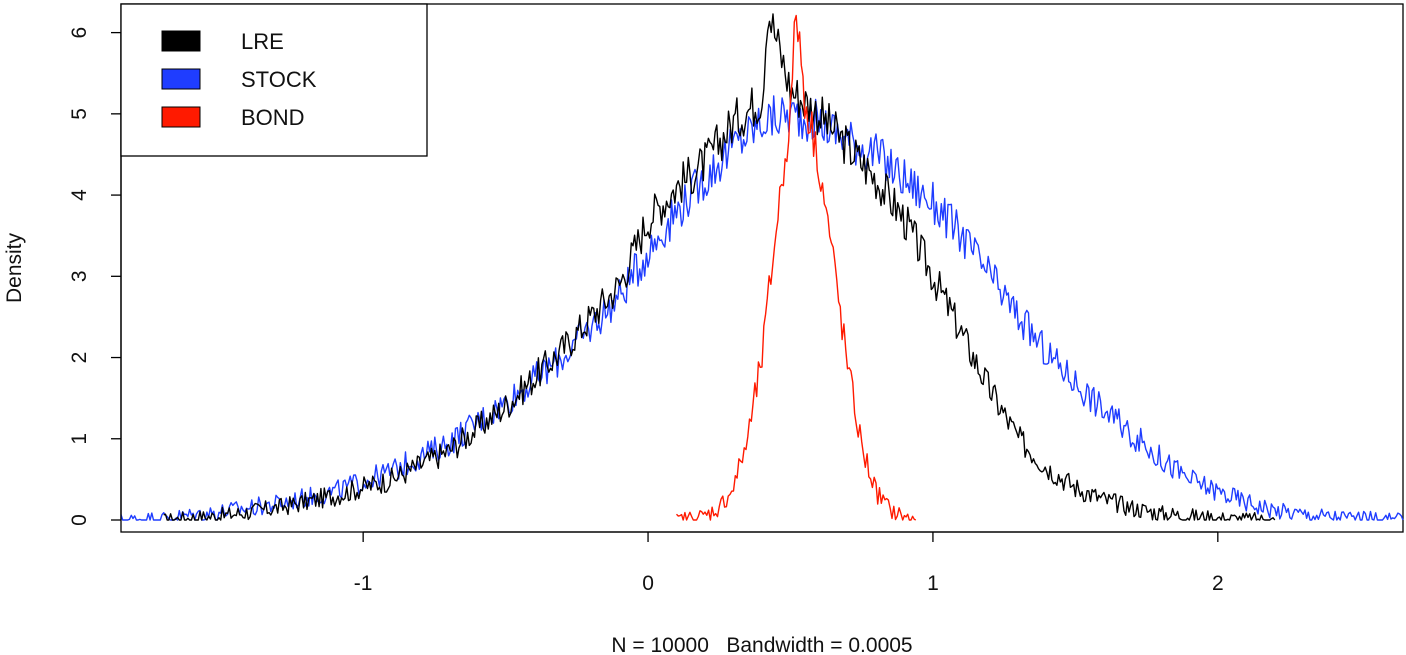  Describe the element at coordinates (181, 41) in the screenshot. I see `legend-swatch-lre` at that location.